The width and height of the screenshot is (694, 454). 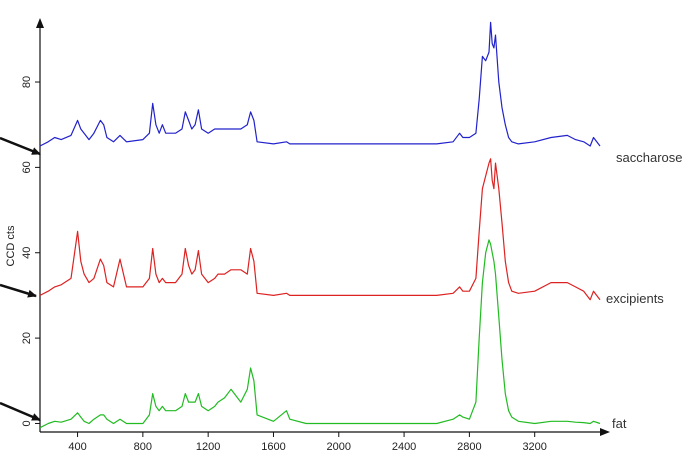 What do you see at coordinates (404, 447) in the screenshot?
I see `x-tick-label: 2400` at bounding box center [404, 447].